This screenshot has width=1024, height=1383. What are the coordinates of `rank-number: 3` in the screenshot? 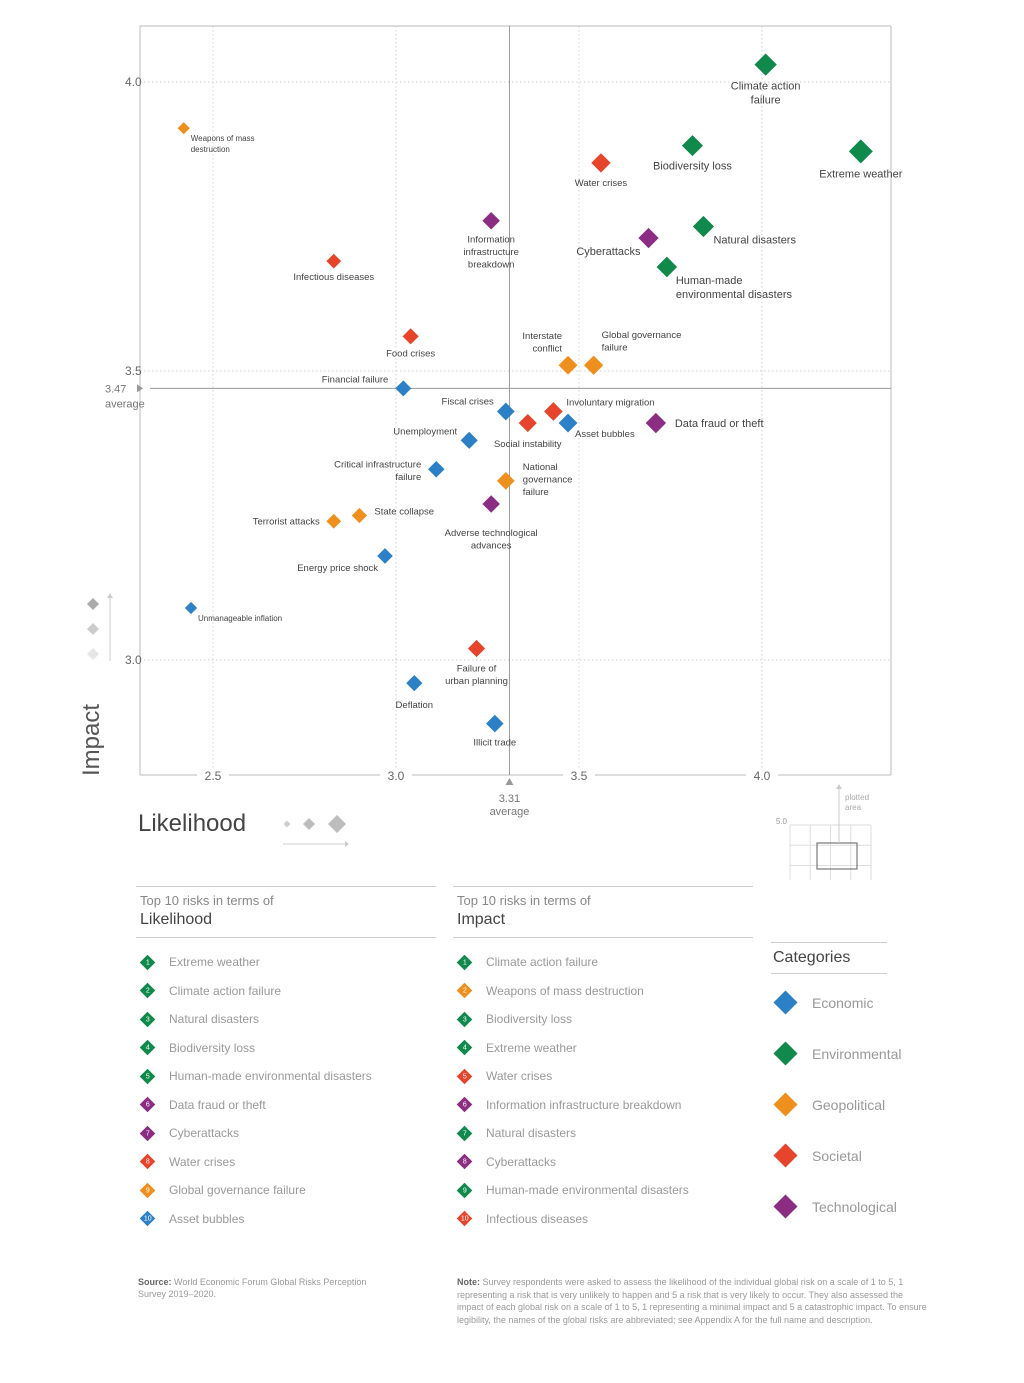 It's located at (464, 1019).